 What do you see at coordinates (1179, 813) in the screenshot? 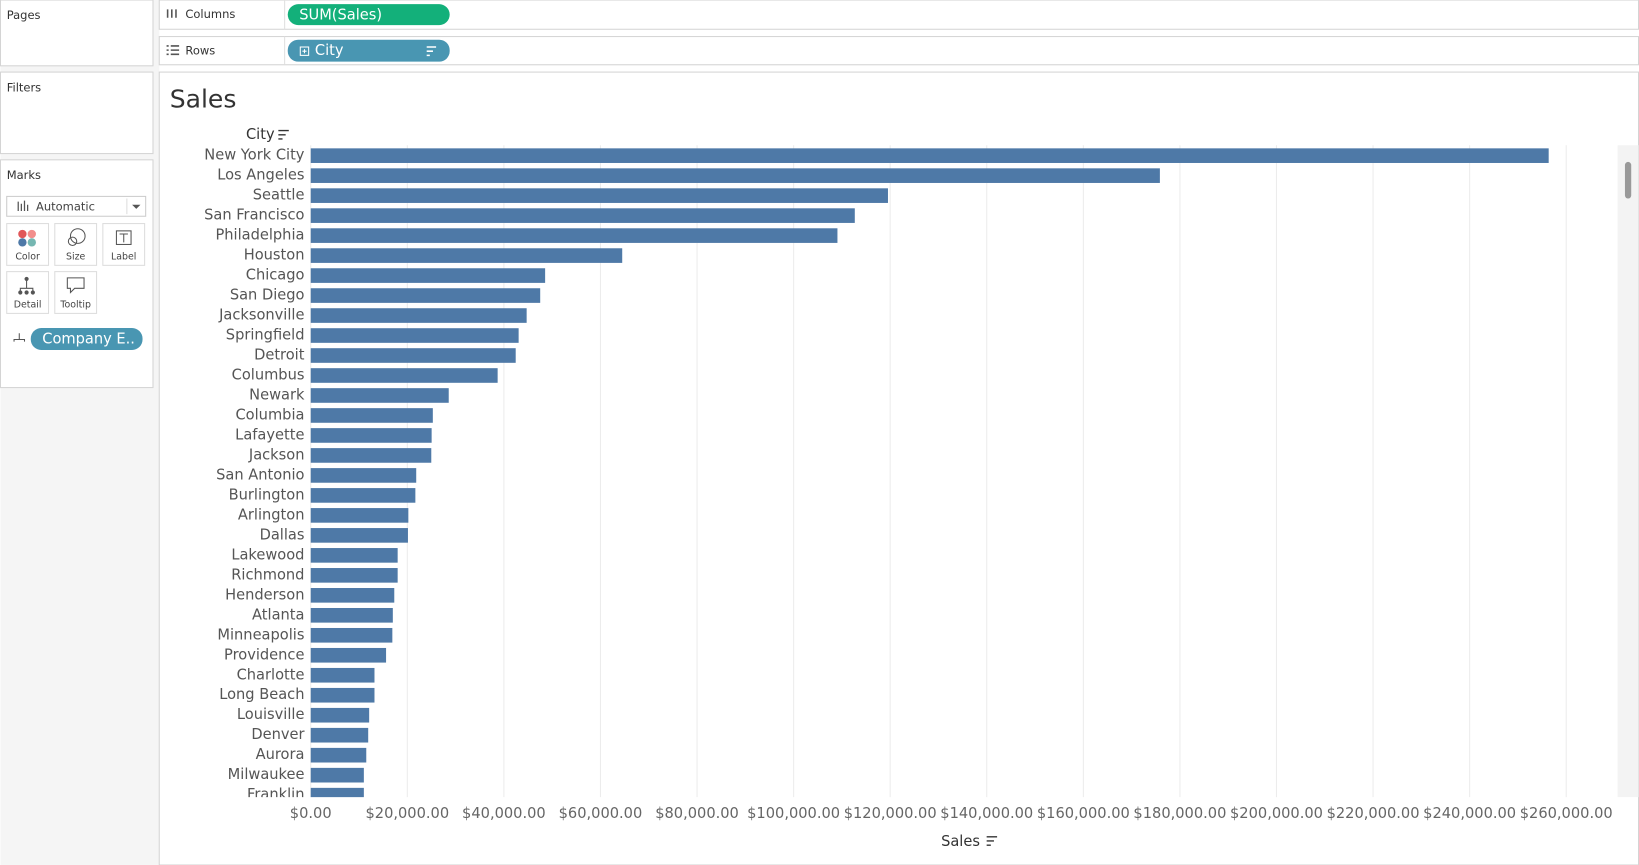
I see `x-tick-label: $180,000.00` at bounding box center [1179, 813].